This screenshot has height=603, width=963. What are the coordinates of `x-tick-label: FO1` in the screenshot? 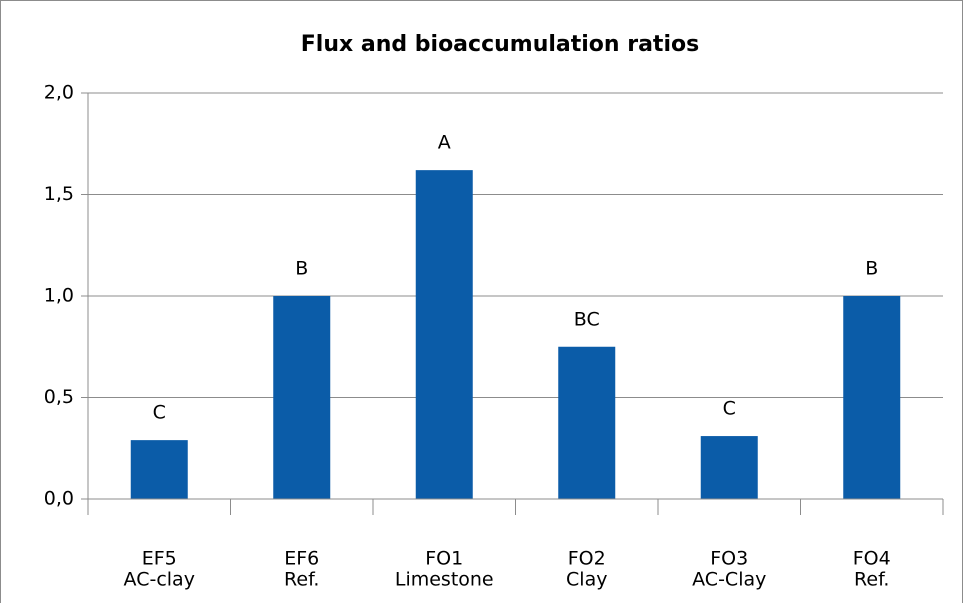 It's located at (444, 559).